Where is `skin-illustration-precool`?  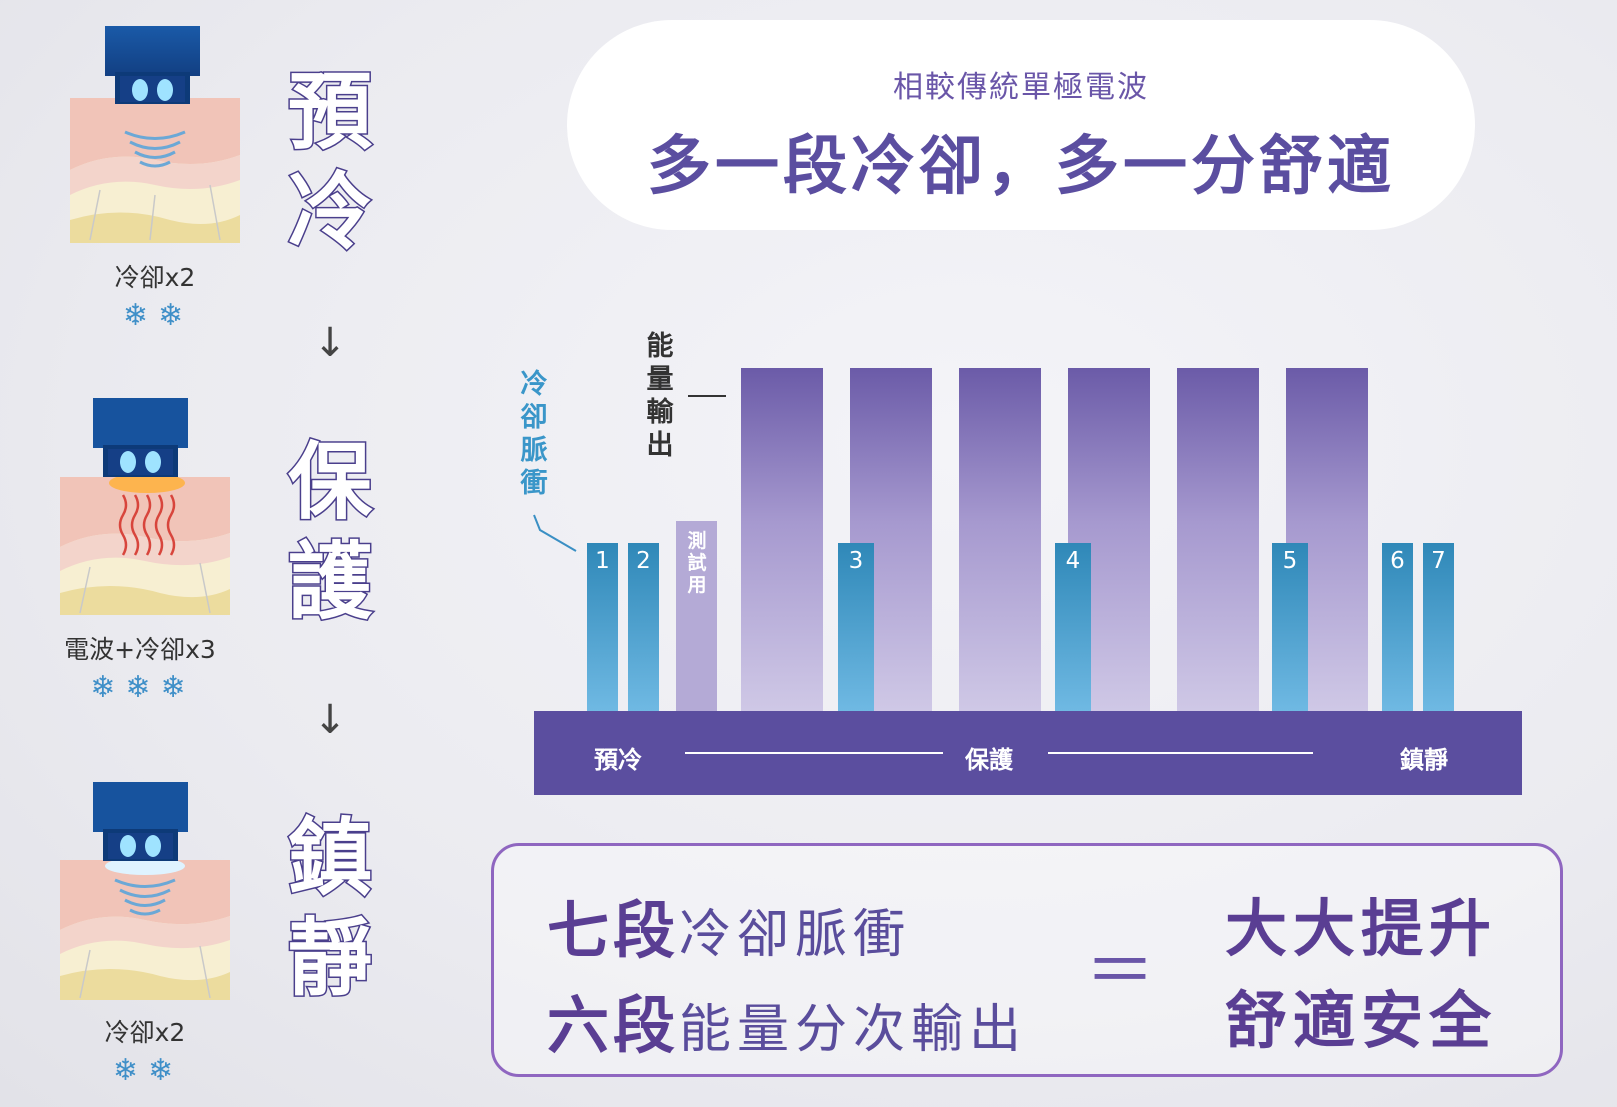
skin-illustration-precool is located at coordinates (155, 134).